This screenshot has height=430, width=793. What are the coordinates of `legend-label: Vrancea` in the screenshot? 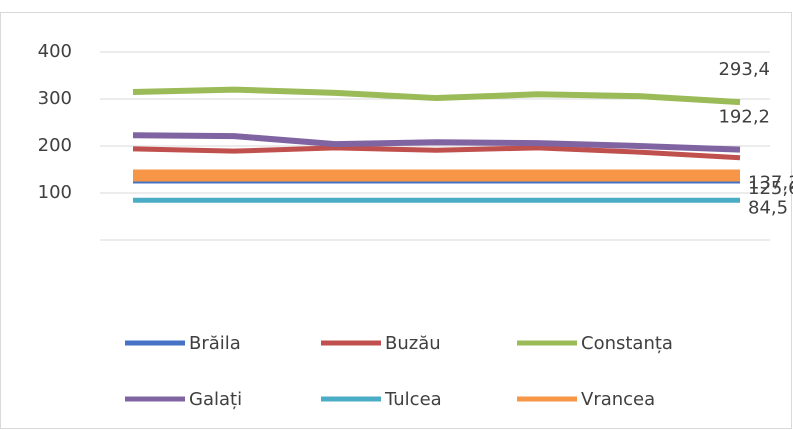 It's located at (618, 399).